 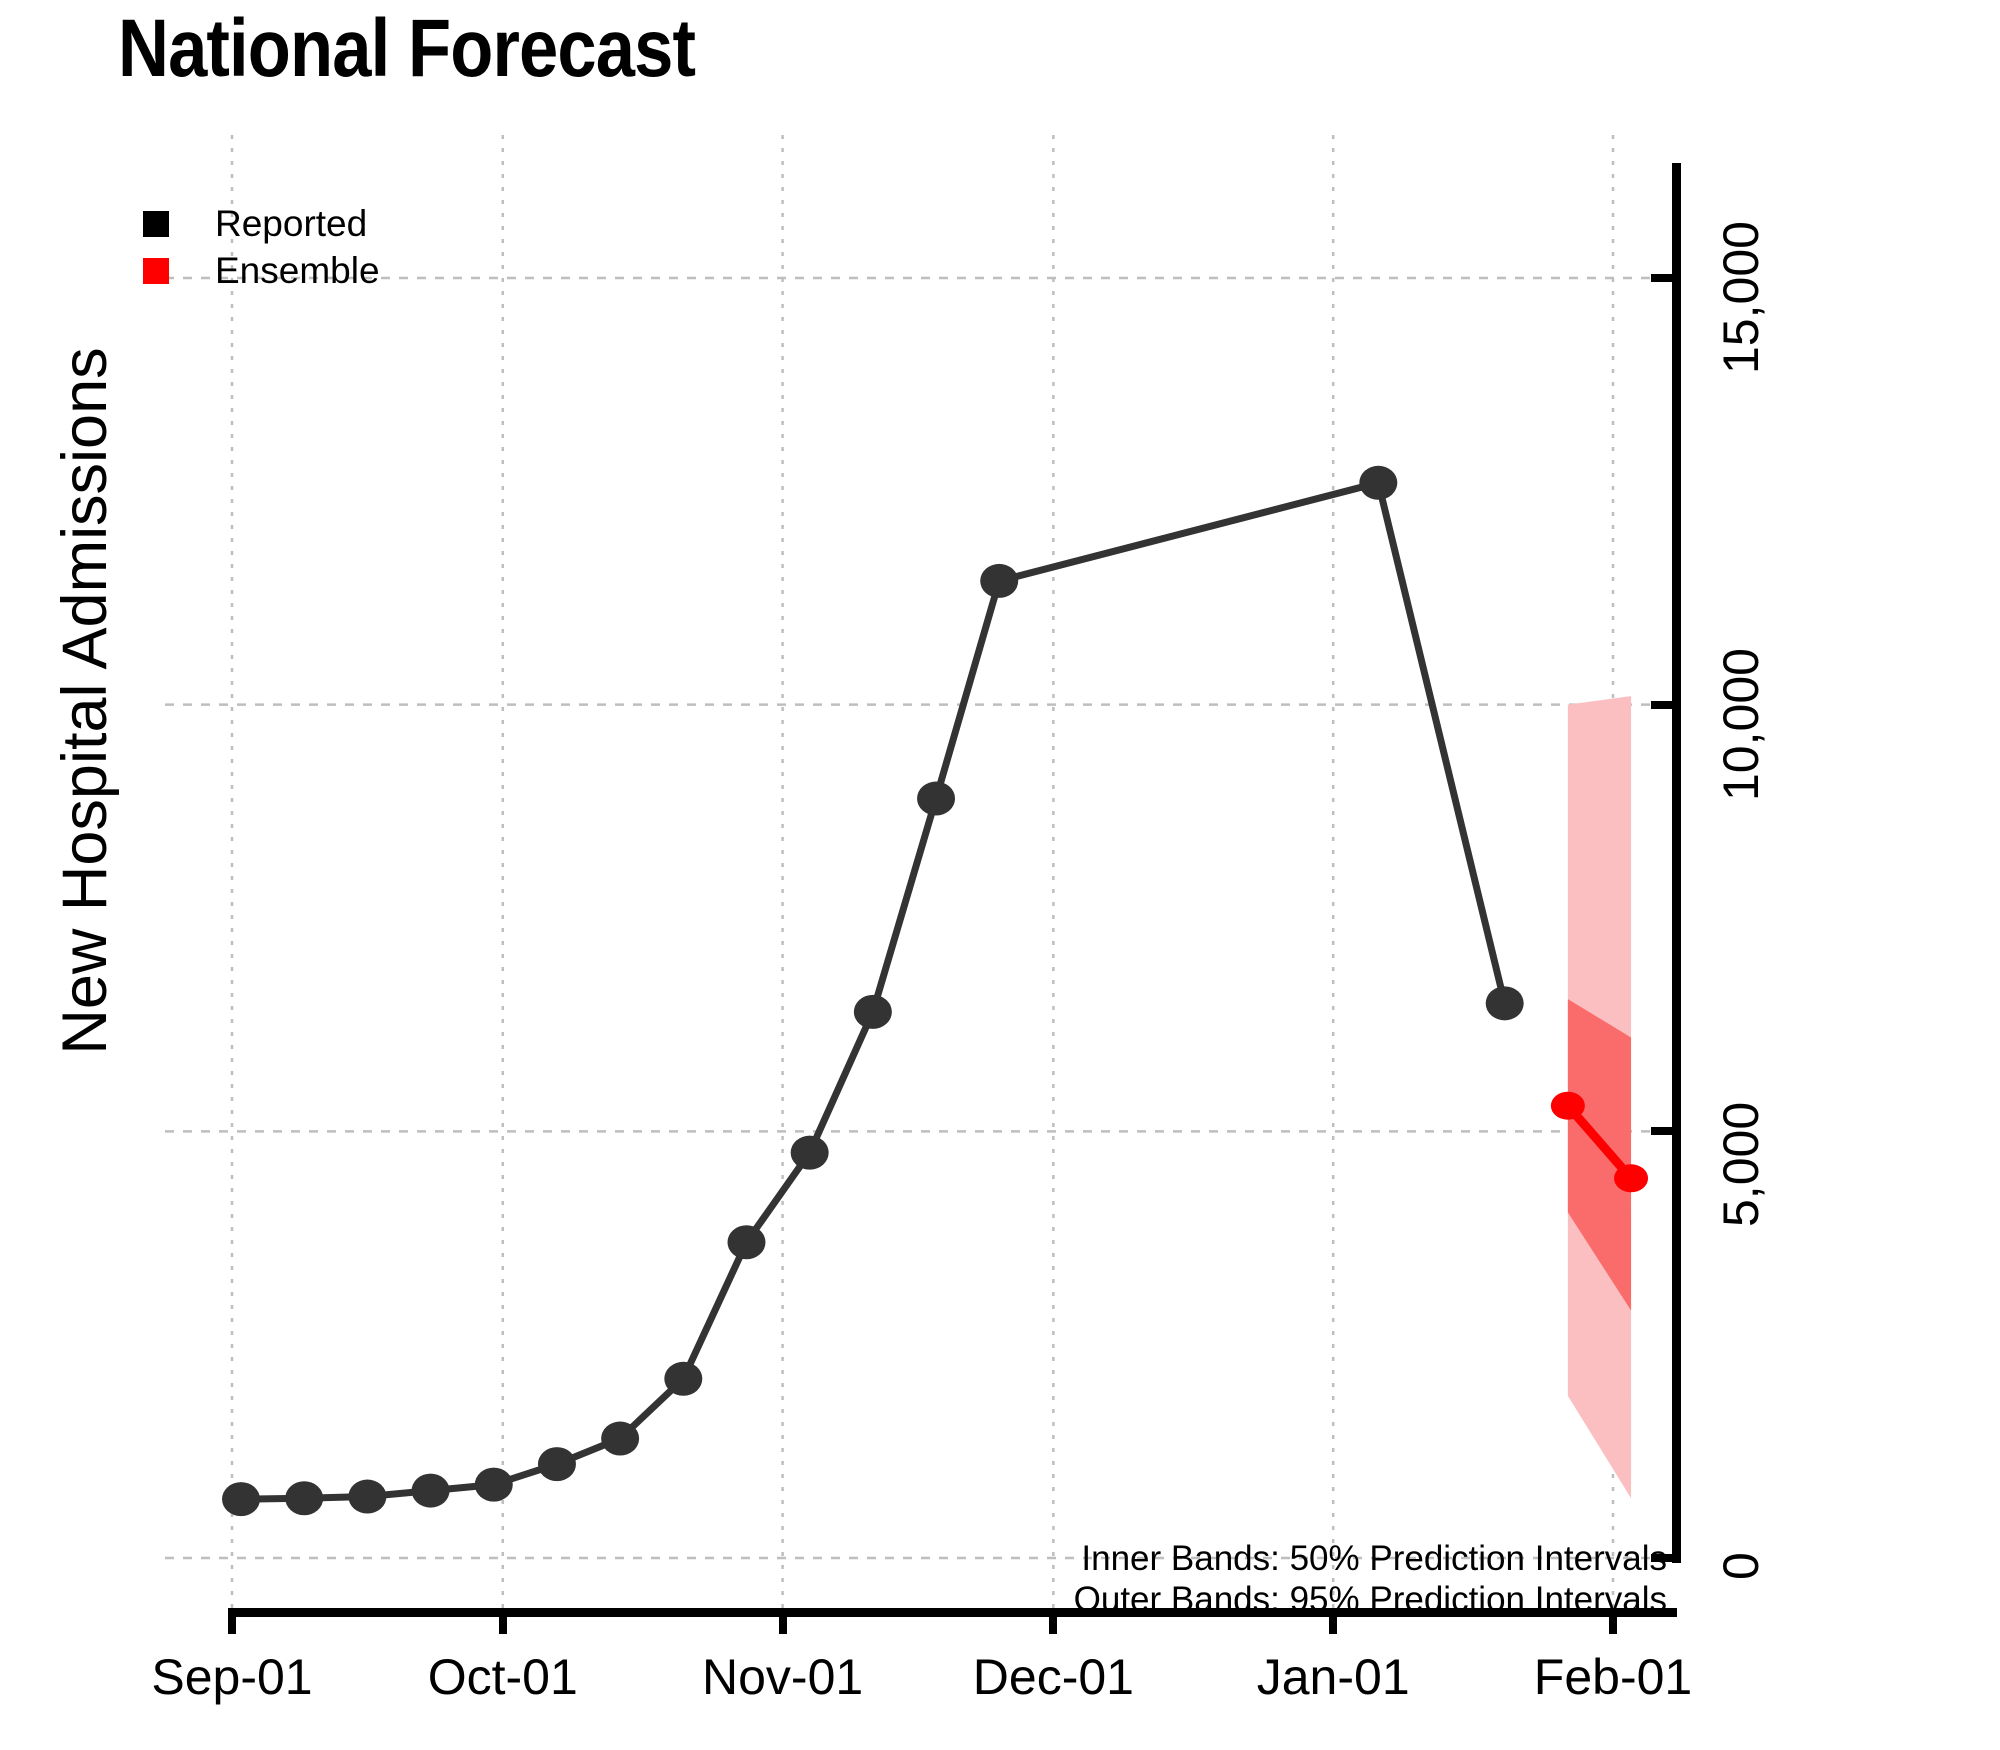 I want to click on x-axis-tick-label: Sep-01, so click(x=232, y=1677).